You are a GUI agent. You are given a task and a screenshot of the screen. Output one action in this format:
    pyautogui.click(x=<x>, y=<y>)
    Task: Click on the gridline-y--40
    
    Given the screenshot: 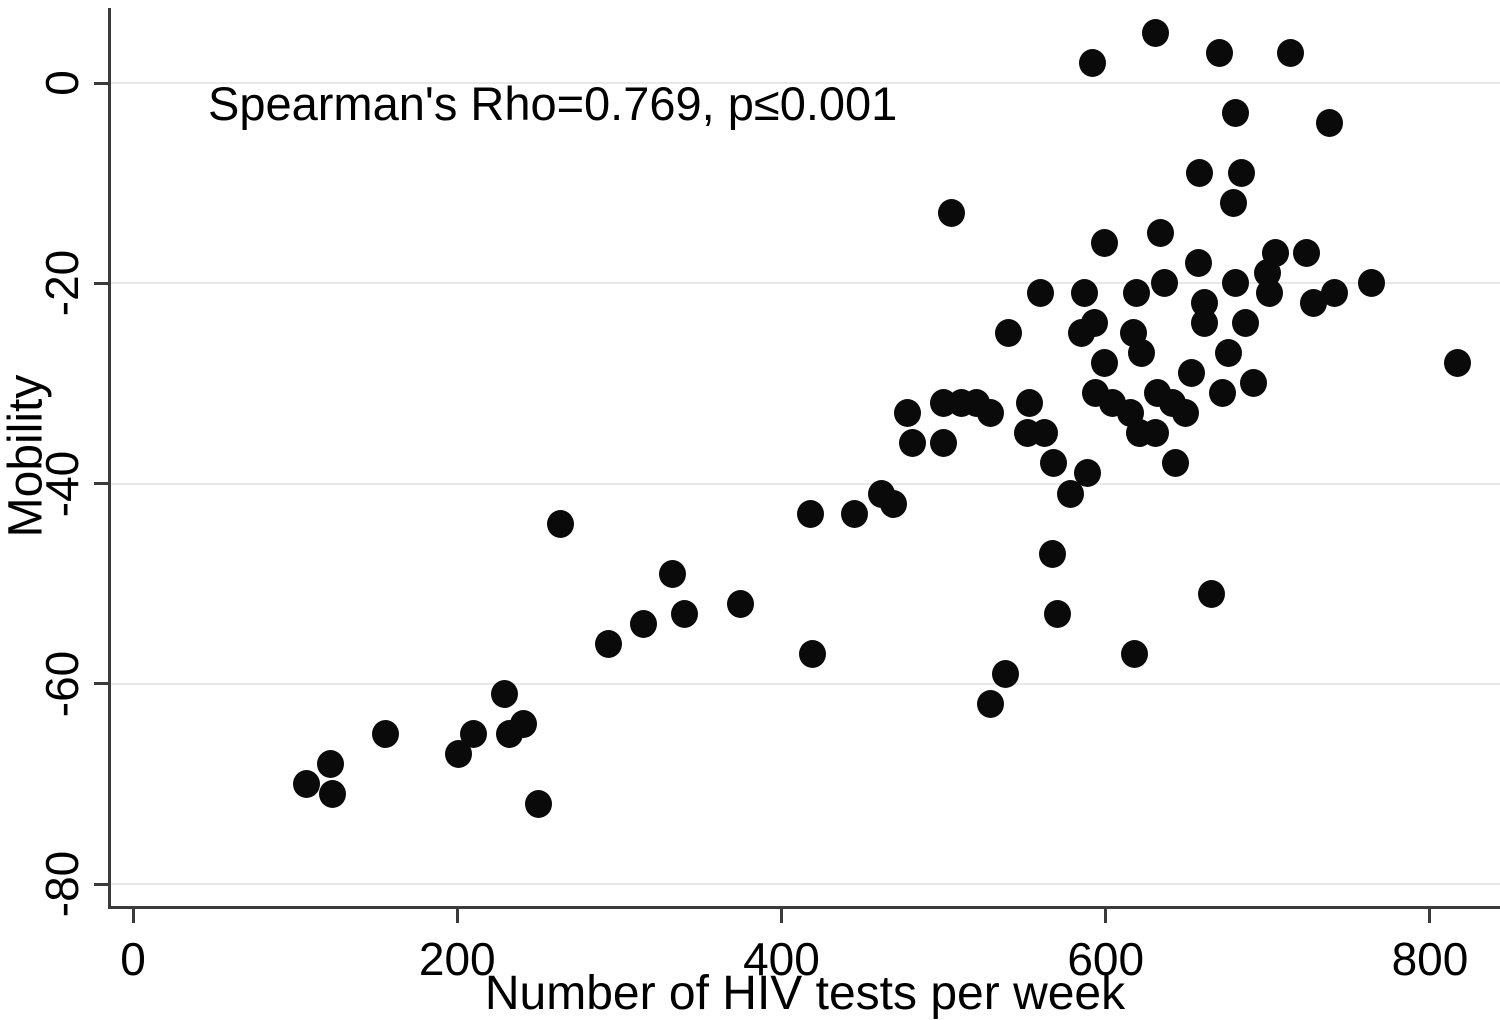 What is the action you would take?
    pyautogui.click(x=805, y=483)
    